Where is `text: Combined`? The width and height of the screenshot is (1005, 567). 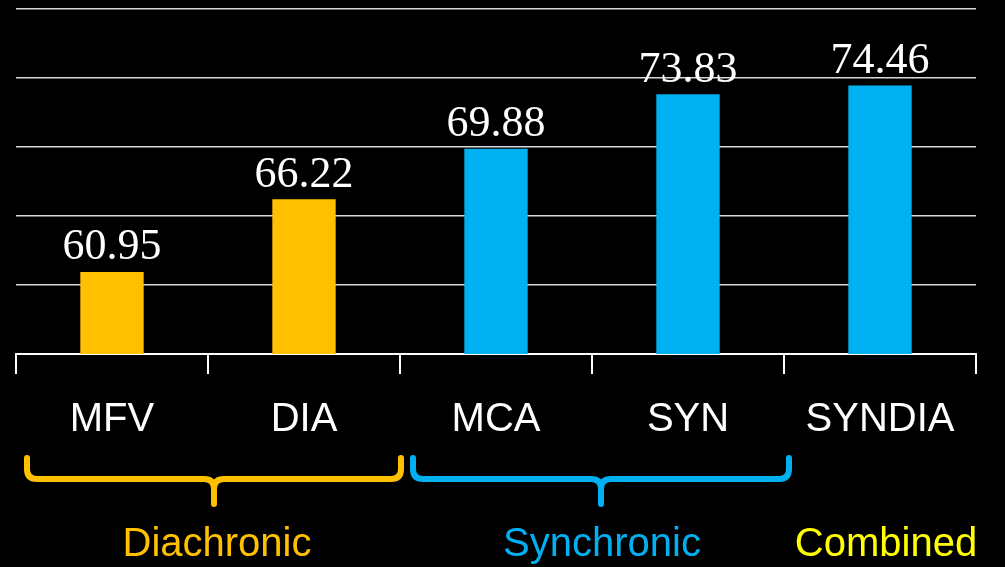
text: Combined is located at coordinates (886, 542).